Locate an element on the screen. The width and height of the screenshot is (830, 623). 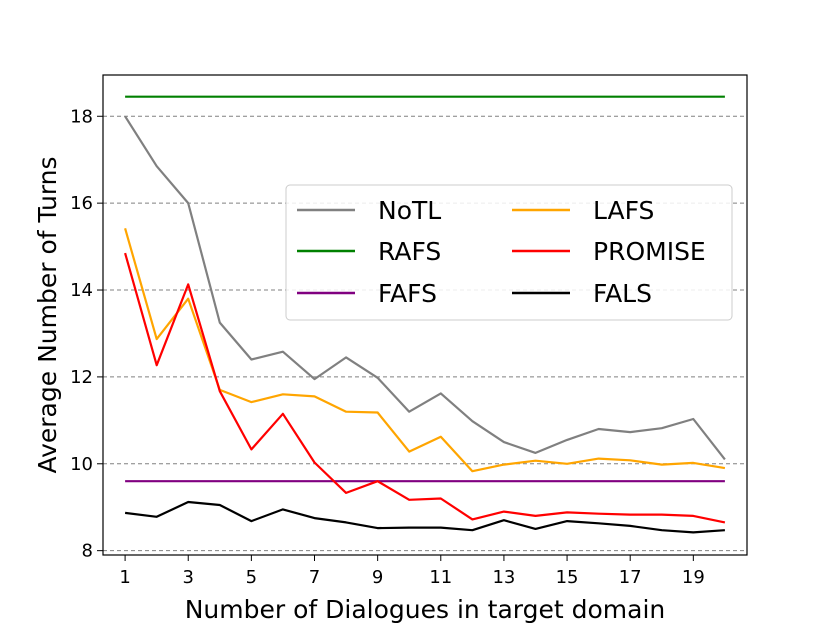
x-axis-ticks: 1 3 5 7 9 11 13 15 17 19 is located at coordinates (412, 571).